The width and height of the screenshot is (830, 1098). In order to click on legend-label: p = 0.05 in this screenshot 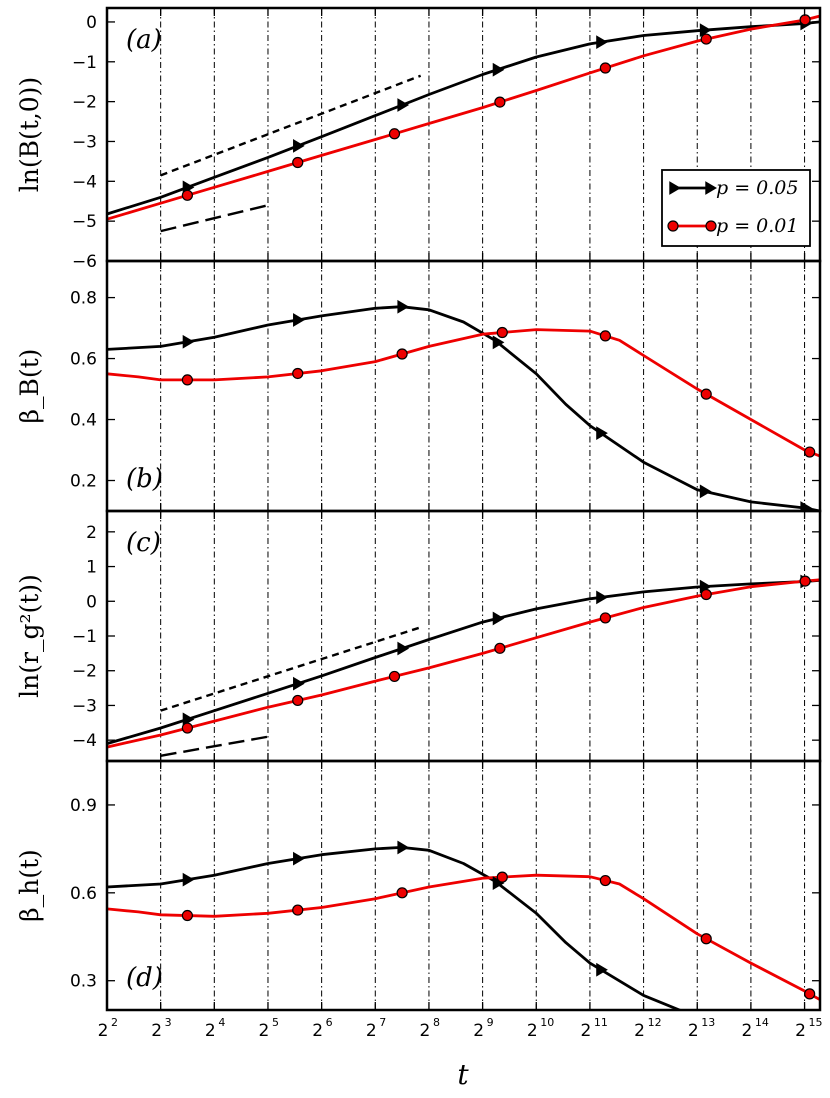, I will do `click(757, 188)`.